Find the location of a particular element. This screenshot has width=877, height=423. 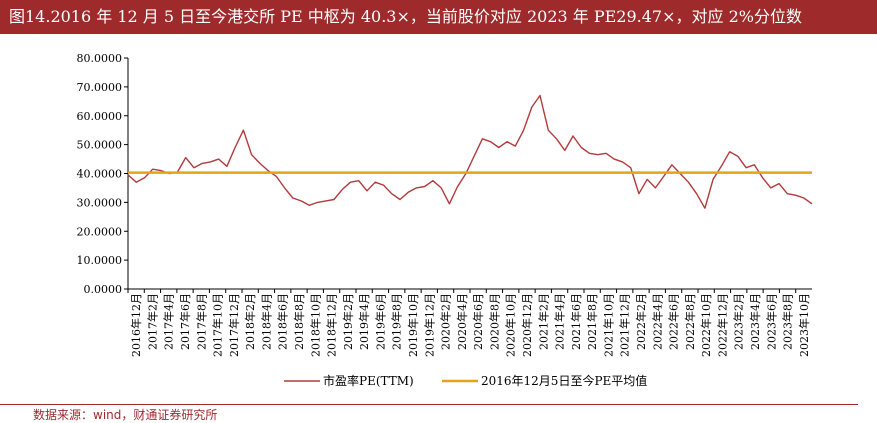

x-tick-label: 2023年10月 is located at coordinates (804, 325).